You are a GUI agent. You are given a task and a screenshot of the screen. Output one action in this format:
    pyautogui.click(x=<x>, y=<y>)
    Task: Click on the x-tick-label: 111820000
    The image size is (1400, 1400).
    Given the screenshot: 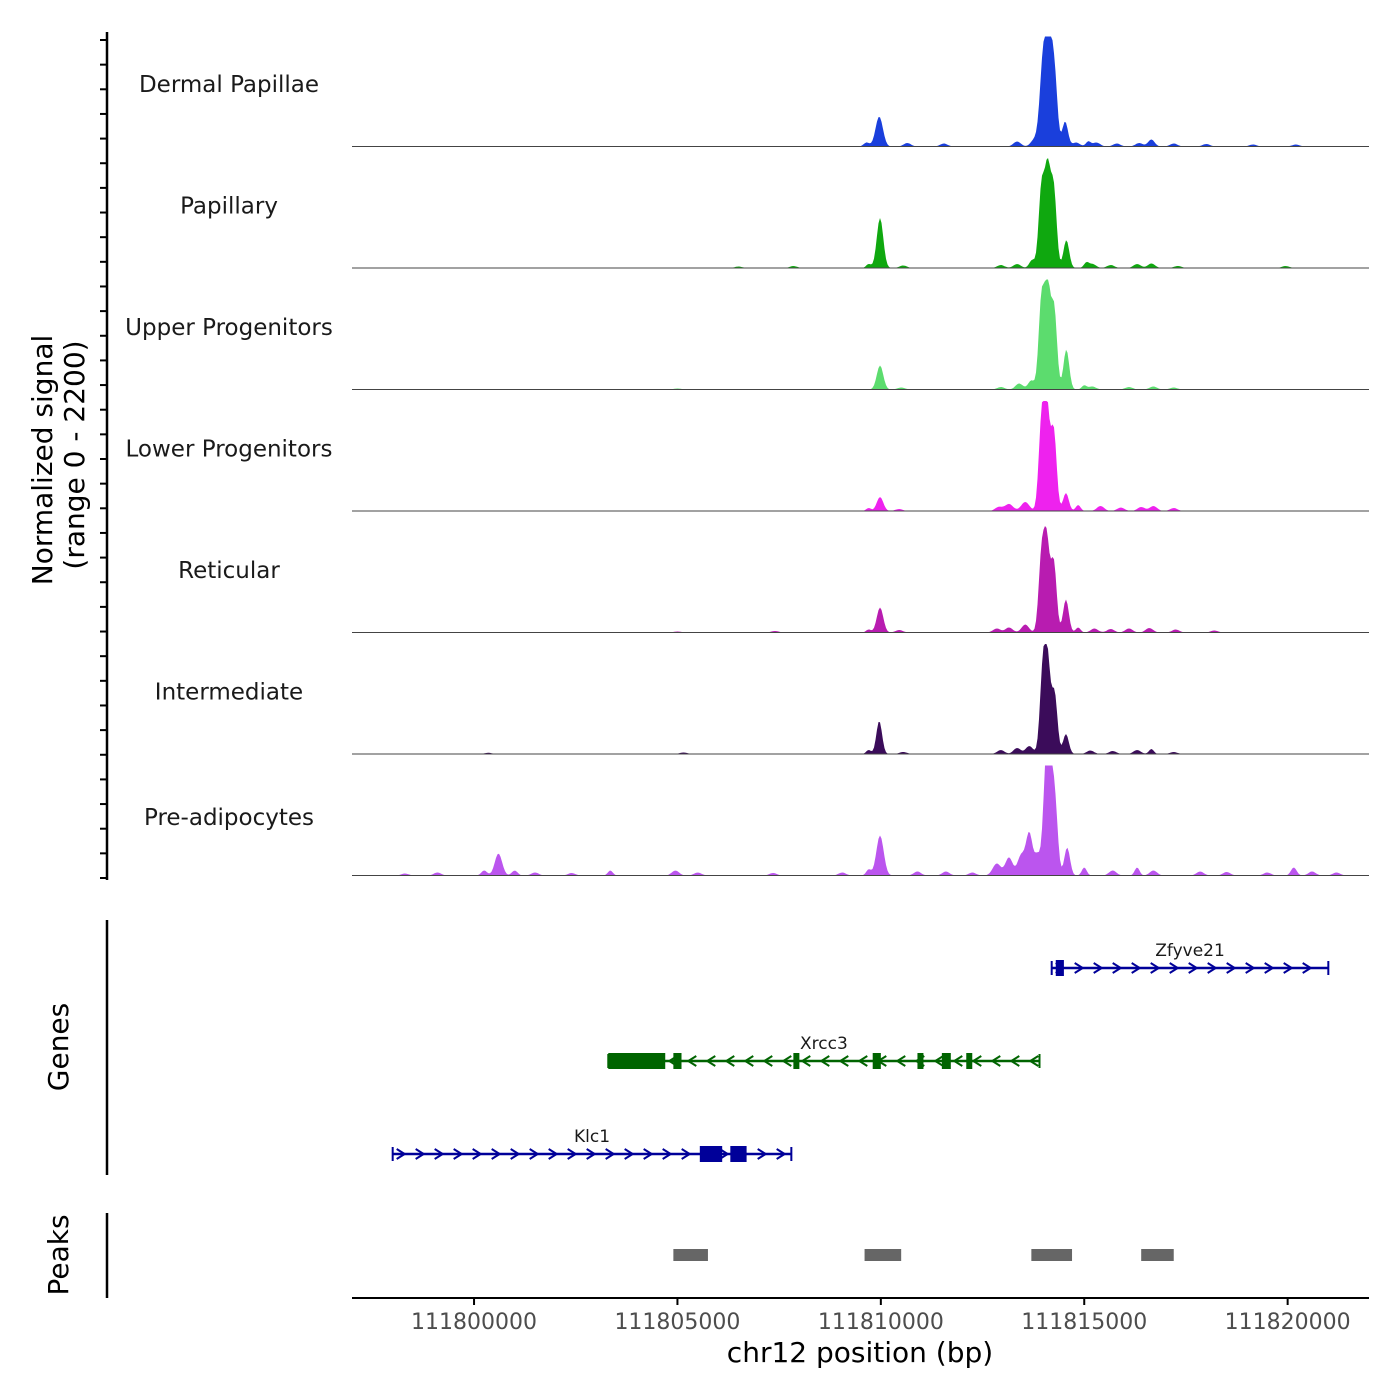 What is the action you would take?
    pyautogui.click(x=1288, y=1322)
    